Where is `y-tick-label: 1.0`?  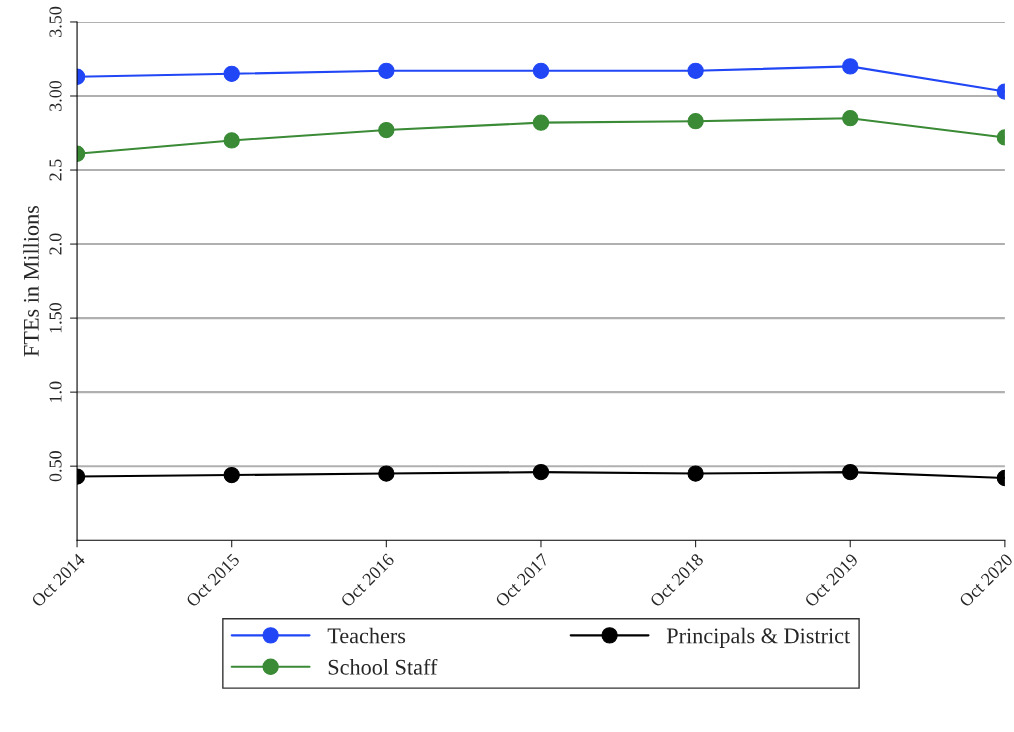
y-tick-label: 1.0 is located at coordinates (55, 391).